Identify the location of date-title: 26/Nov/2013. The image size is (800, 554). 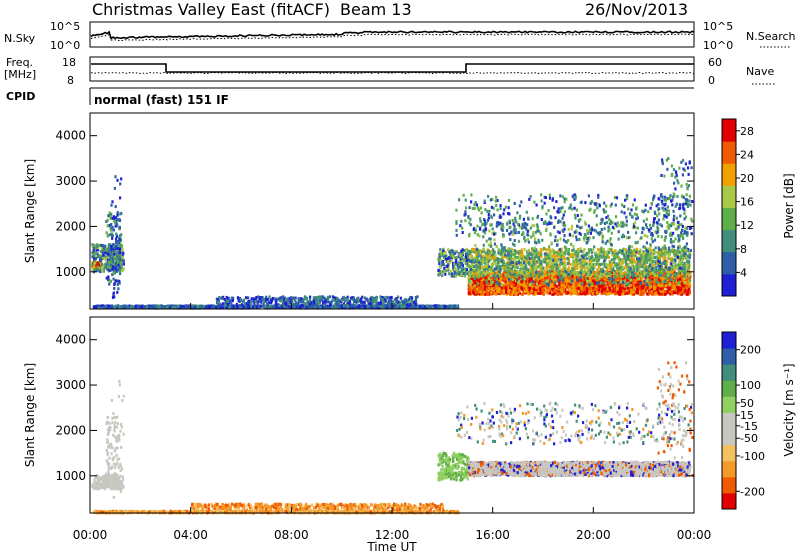
(636, 9).